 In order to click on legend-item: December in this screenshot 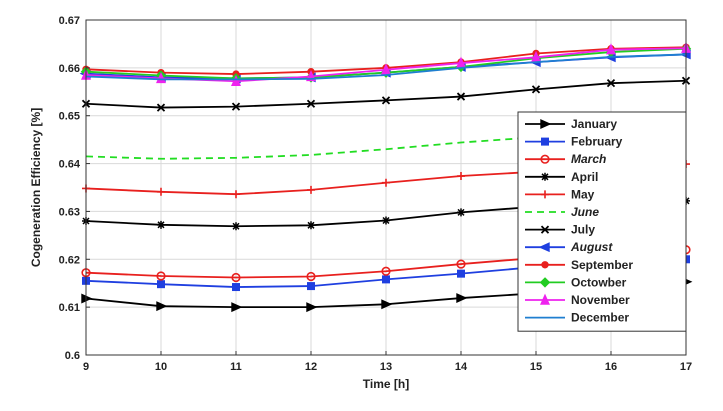, I will do `click(577, 318)`.